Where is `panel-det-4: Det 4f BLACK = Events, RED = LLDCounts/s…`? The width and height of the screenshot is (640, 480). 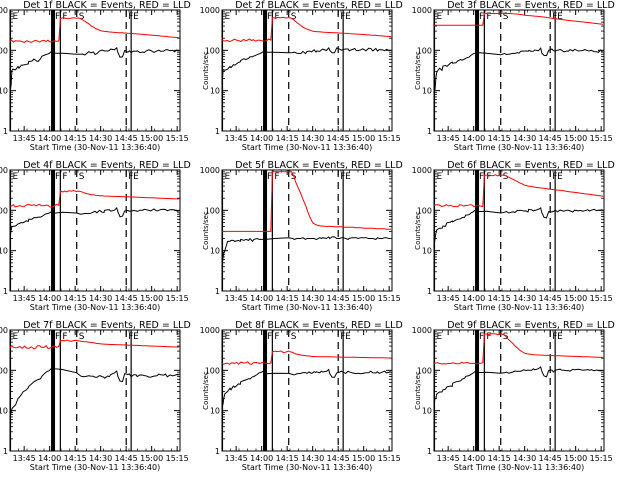 panel-det-4: Det 4f BLACK = Events, RED = LLDCounts/s… is located at coordinates (95, 236).